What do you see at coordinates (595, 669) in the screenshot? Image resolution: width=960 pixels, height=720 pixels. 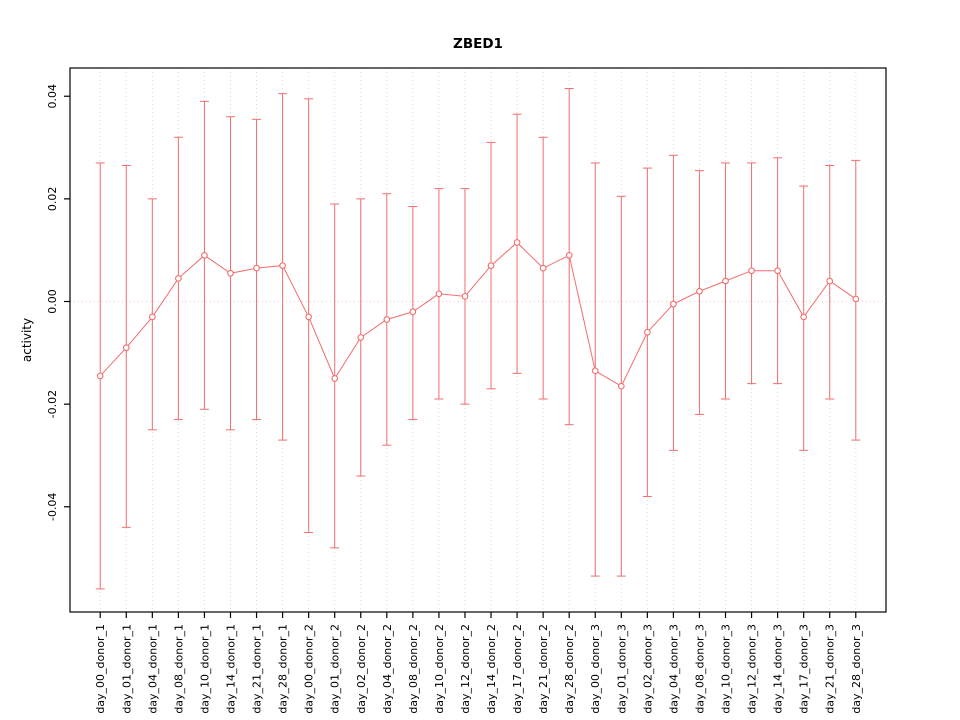 I see `x-tick-label: day_00_donor_3` at bounding box center [595, 669].